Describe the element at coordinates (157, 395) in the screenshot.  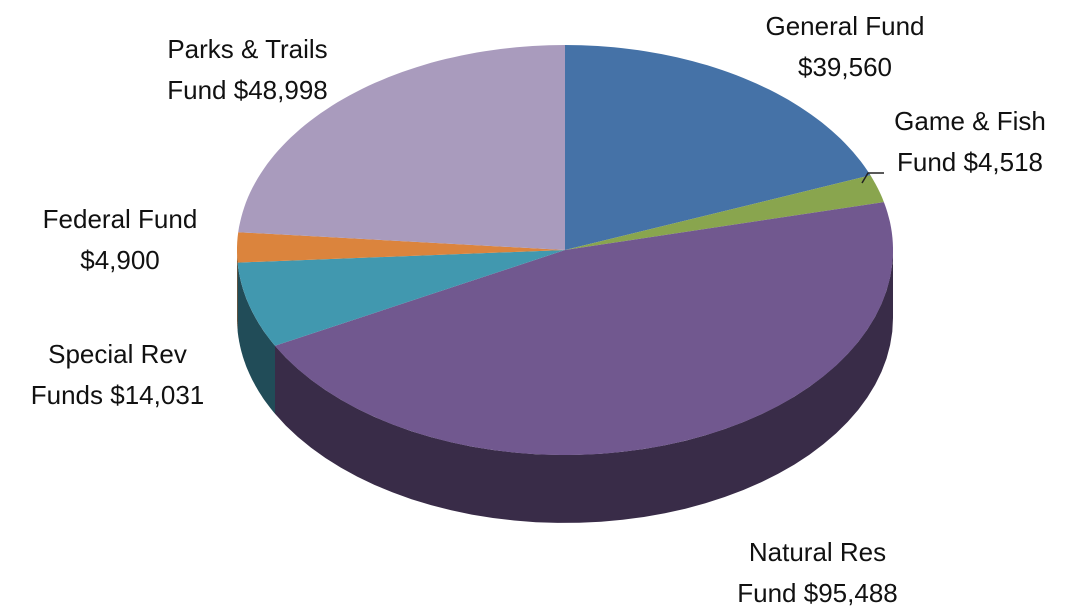
I see `value-label: $14,031` at that location.